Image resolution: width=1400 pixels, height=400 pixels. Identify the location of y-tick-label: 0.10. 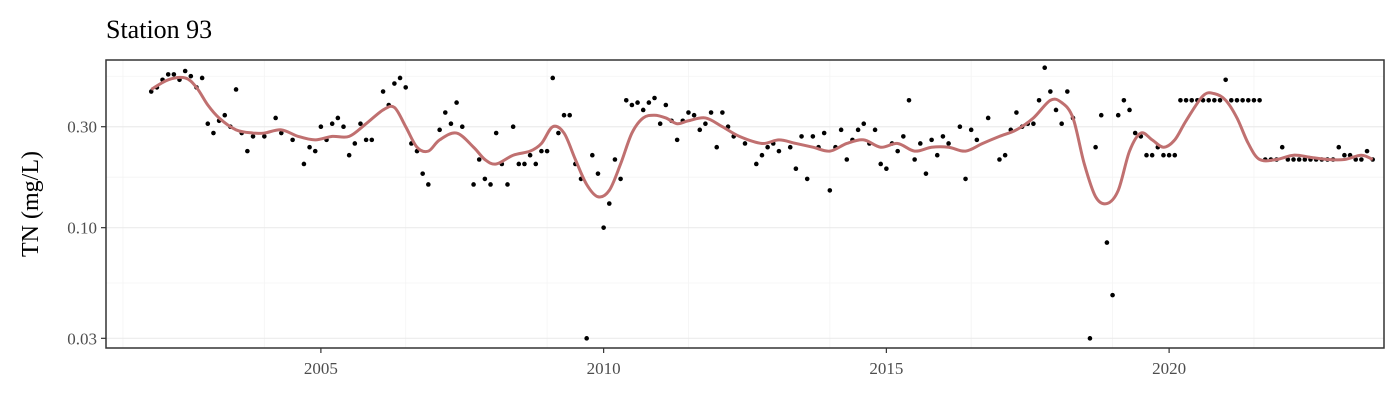
(82, 228).